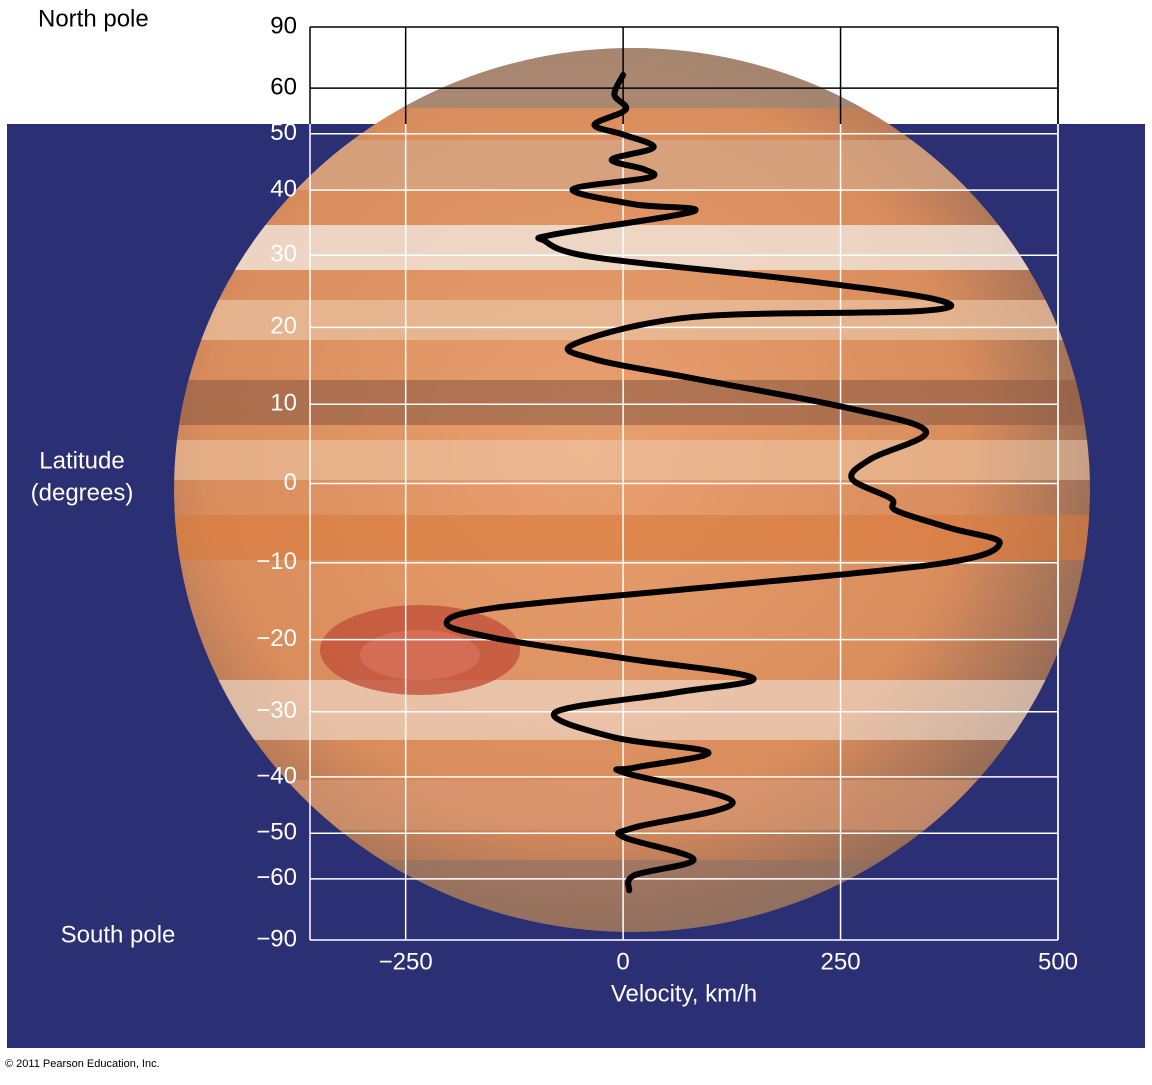 This screenshot has width=1152, height=1085. Describe the element at coordinates (81, 460) in the screenshot. I see `y-axis-label: Latitude` at that location.